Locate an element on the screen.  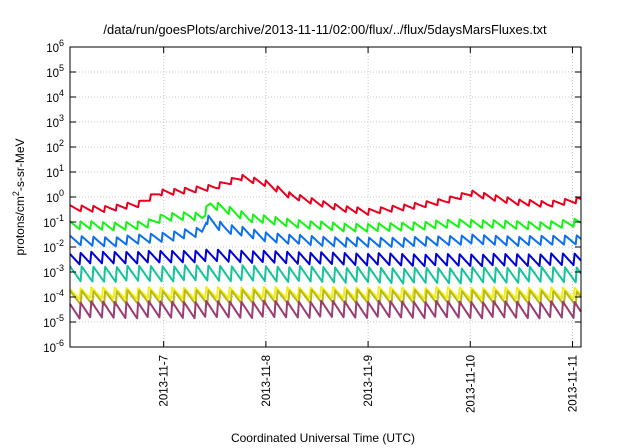
x-tick-label: 2013-11-7 is located at coordinates (165, 381).